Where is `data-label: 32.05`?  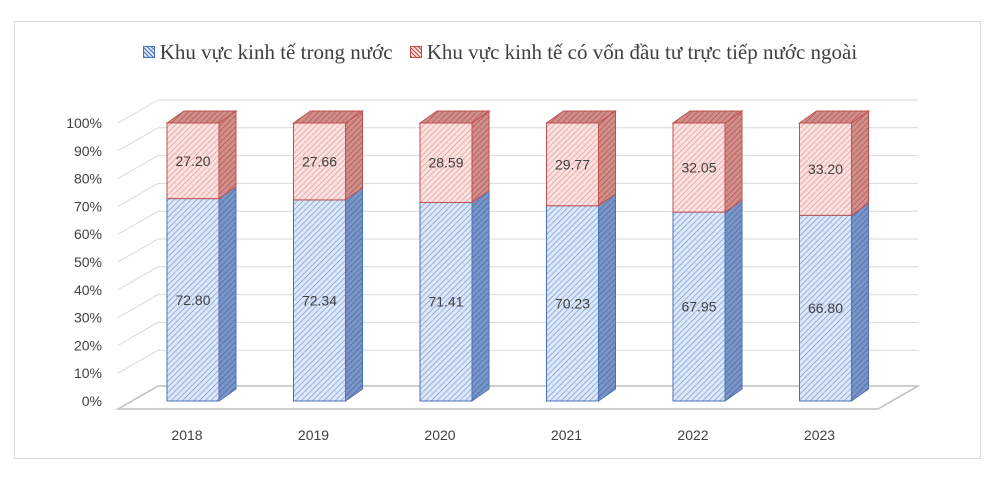
data-label: 32.05 is located at coordinates (698, 168).